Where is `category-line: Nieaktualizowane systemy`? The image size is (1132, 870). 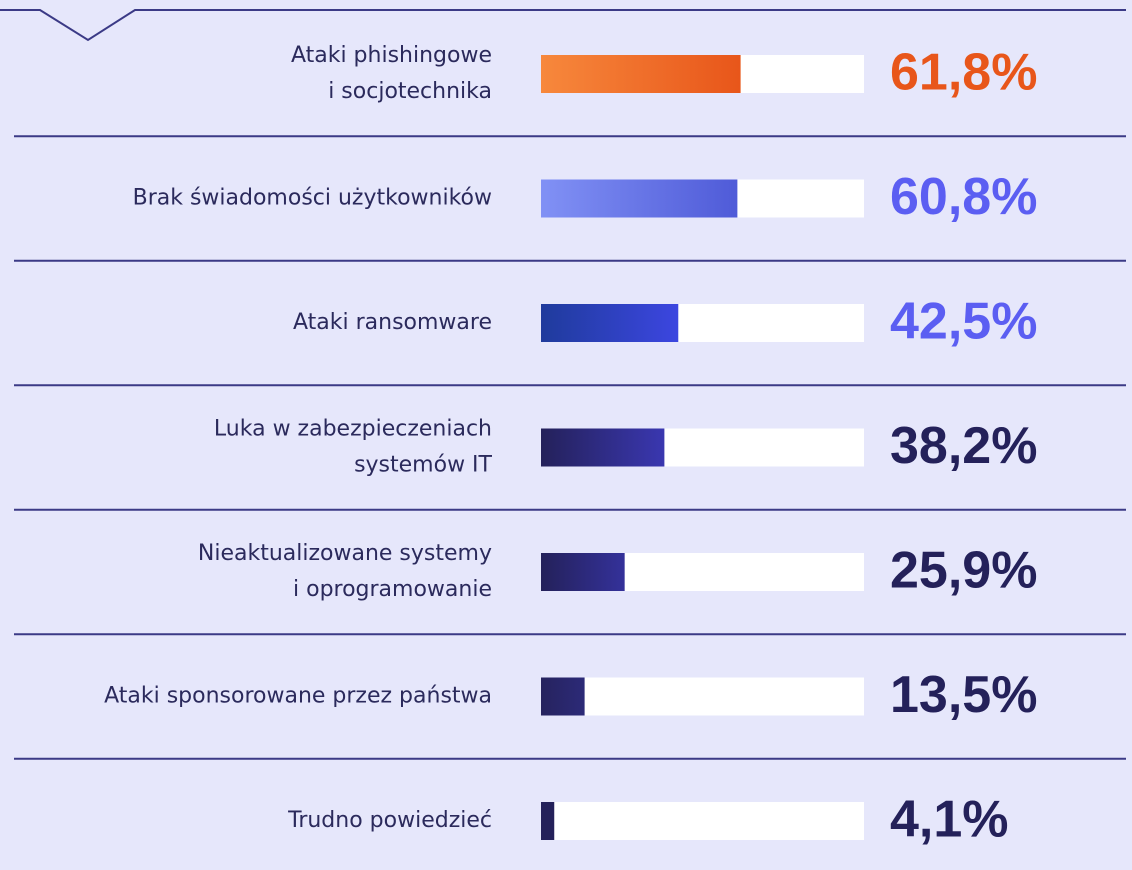
category-line: Nieaktualizowane systemy is located at coordinates (345, 553).